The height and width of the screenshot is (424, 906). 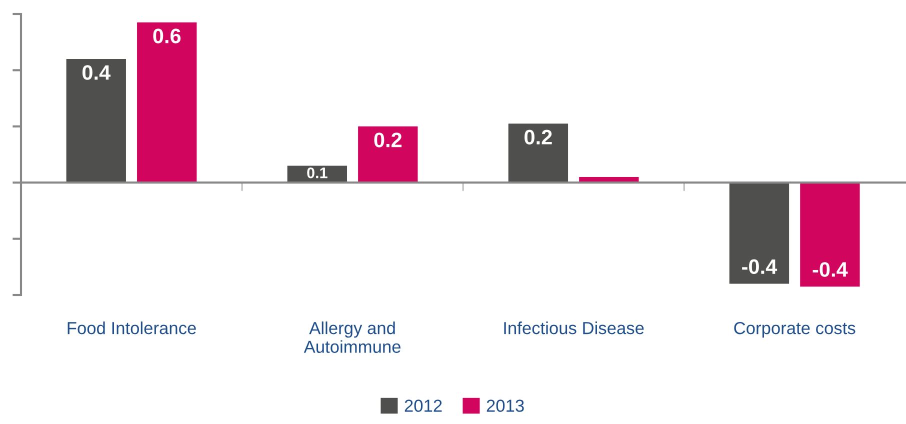 I want to click on x-tick-label: Allergy and Autoimmune, so click(x=352, y=337).